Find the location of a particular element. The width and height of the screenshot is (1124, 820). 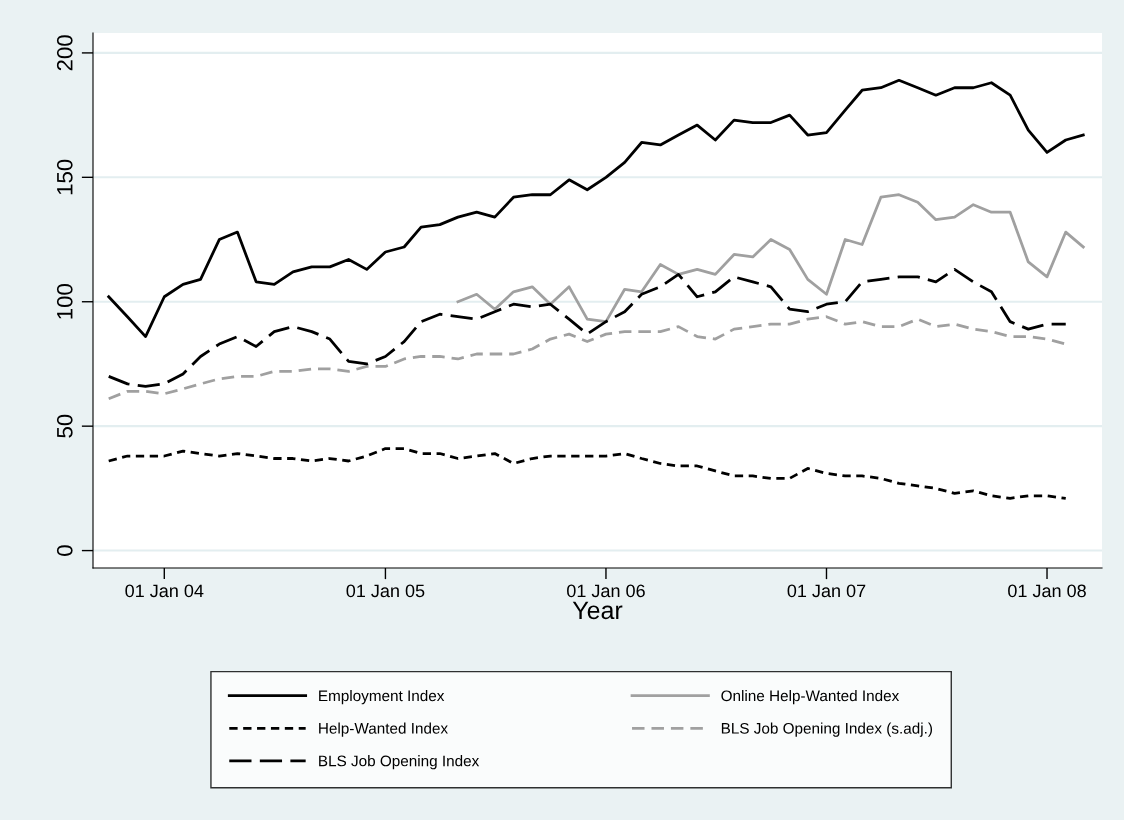

x-tick-label: 01 Jan 08 is located at coordinates (1047, 591).